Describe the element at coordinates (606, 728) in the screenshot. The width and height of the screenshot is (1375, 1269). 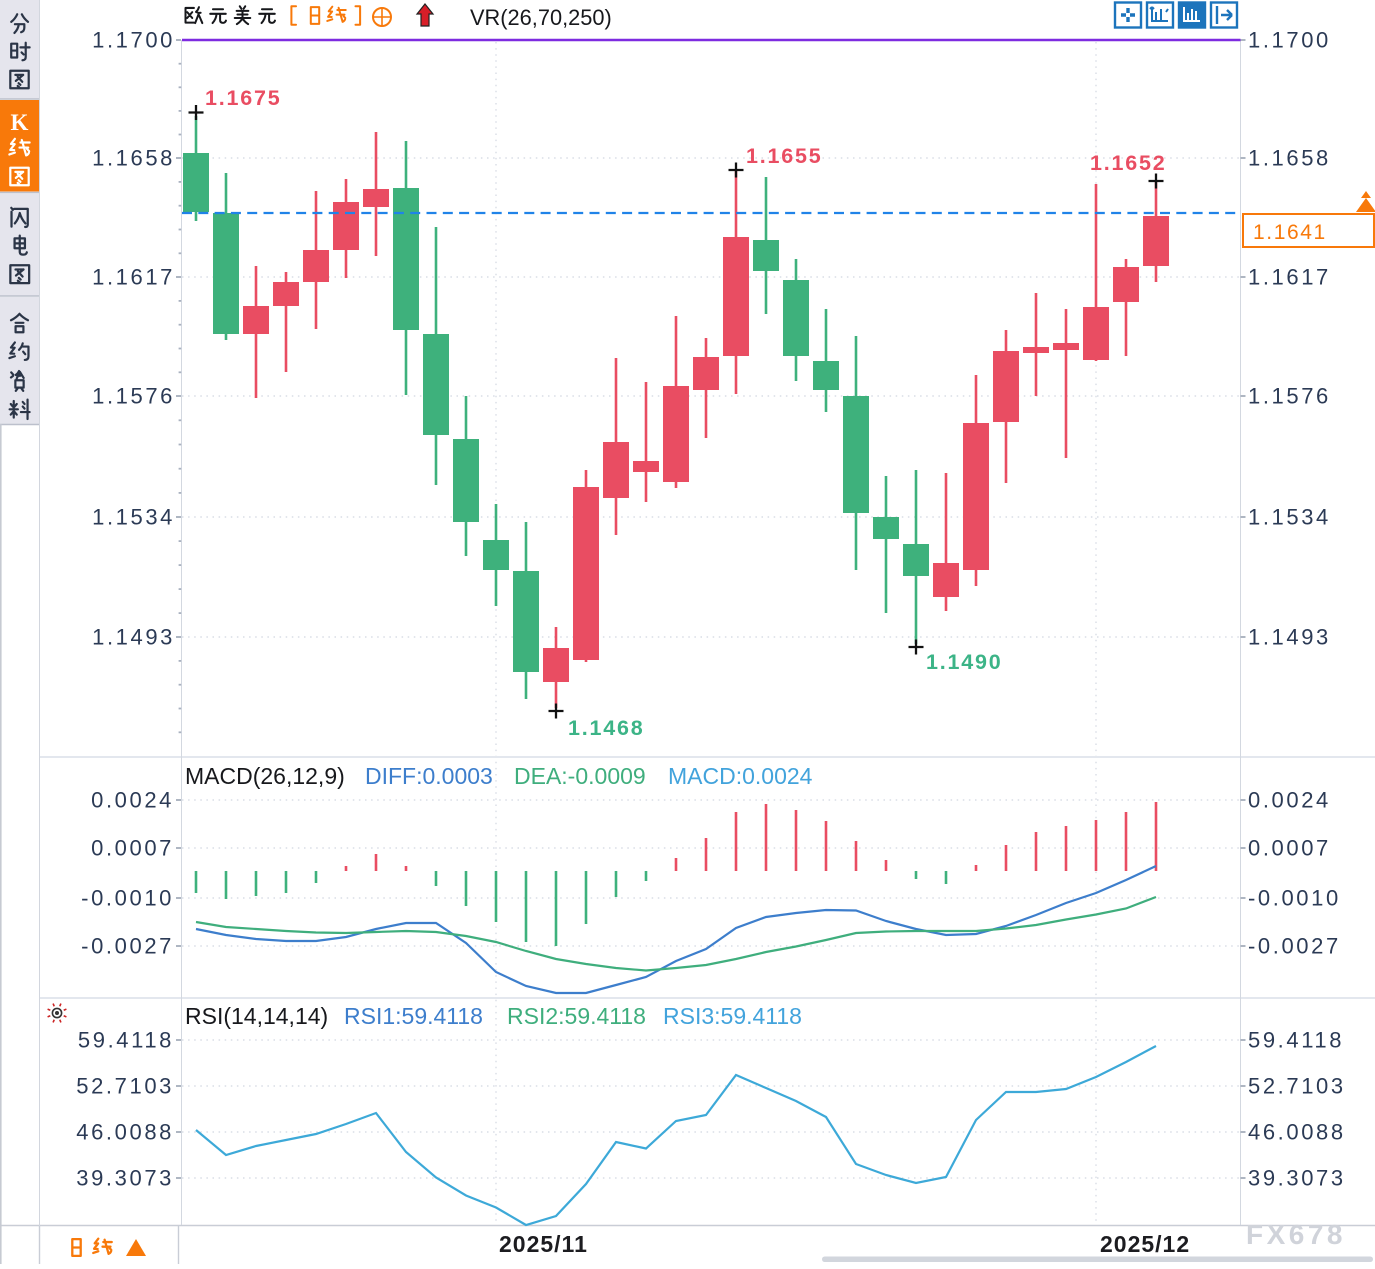
I see `svg-text: 1.1468` at that location.